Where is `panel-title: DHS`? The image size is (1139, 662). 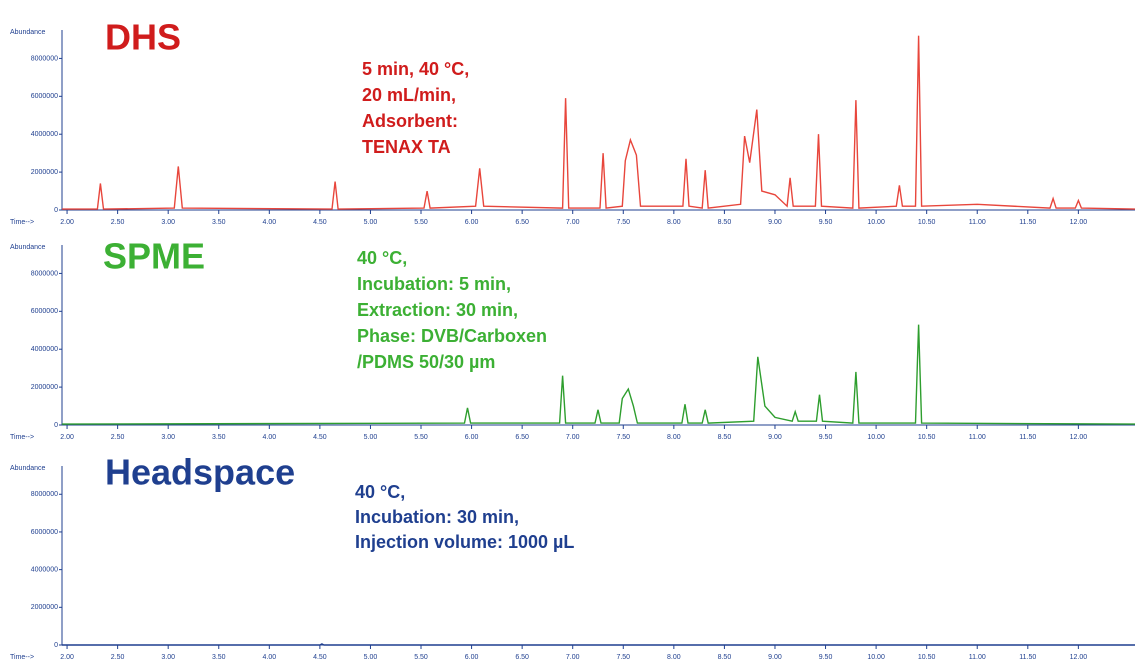
panel-title: DHS is located at coordinates (143, 37).